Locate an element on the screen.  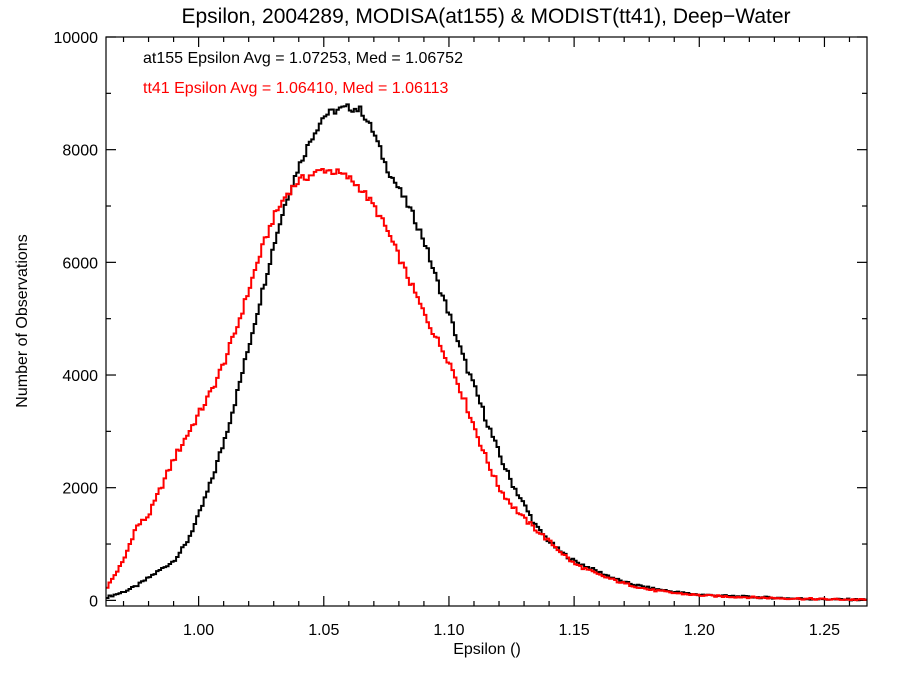
y-tick-label: 6000 is located at coordinates (80, 263).